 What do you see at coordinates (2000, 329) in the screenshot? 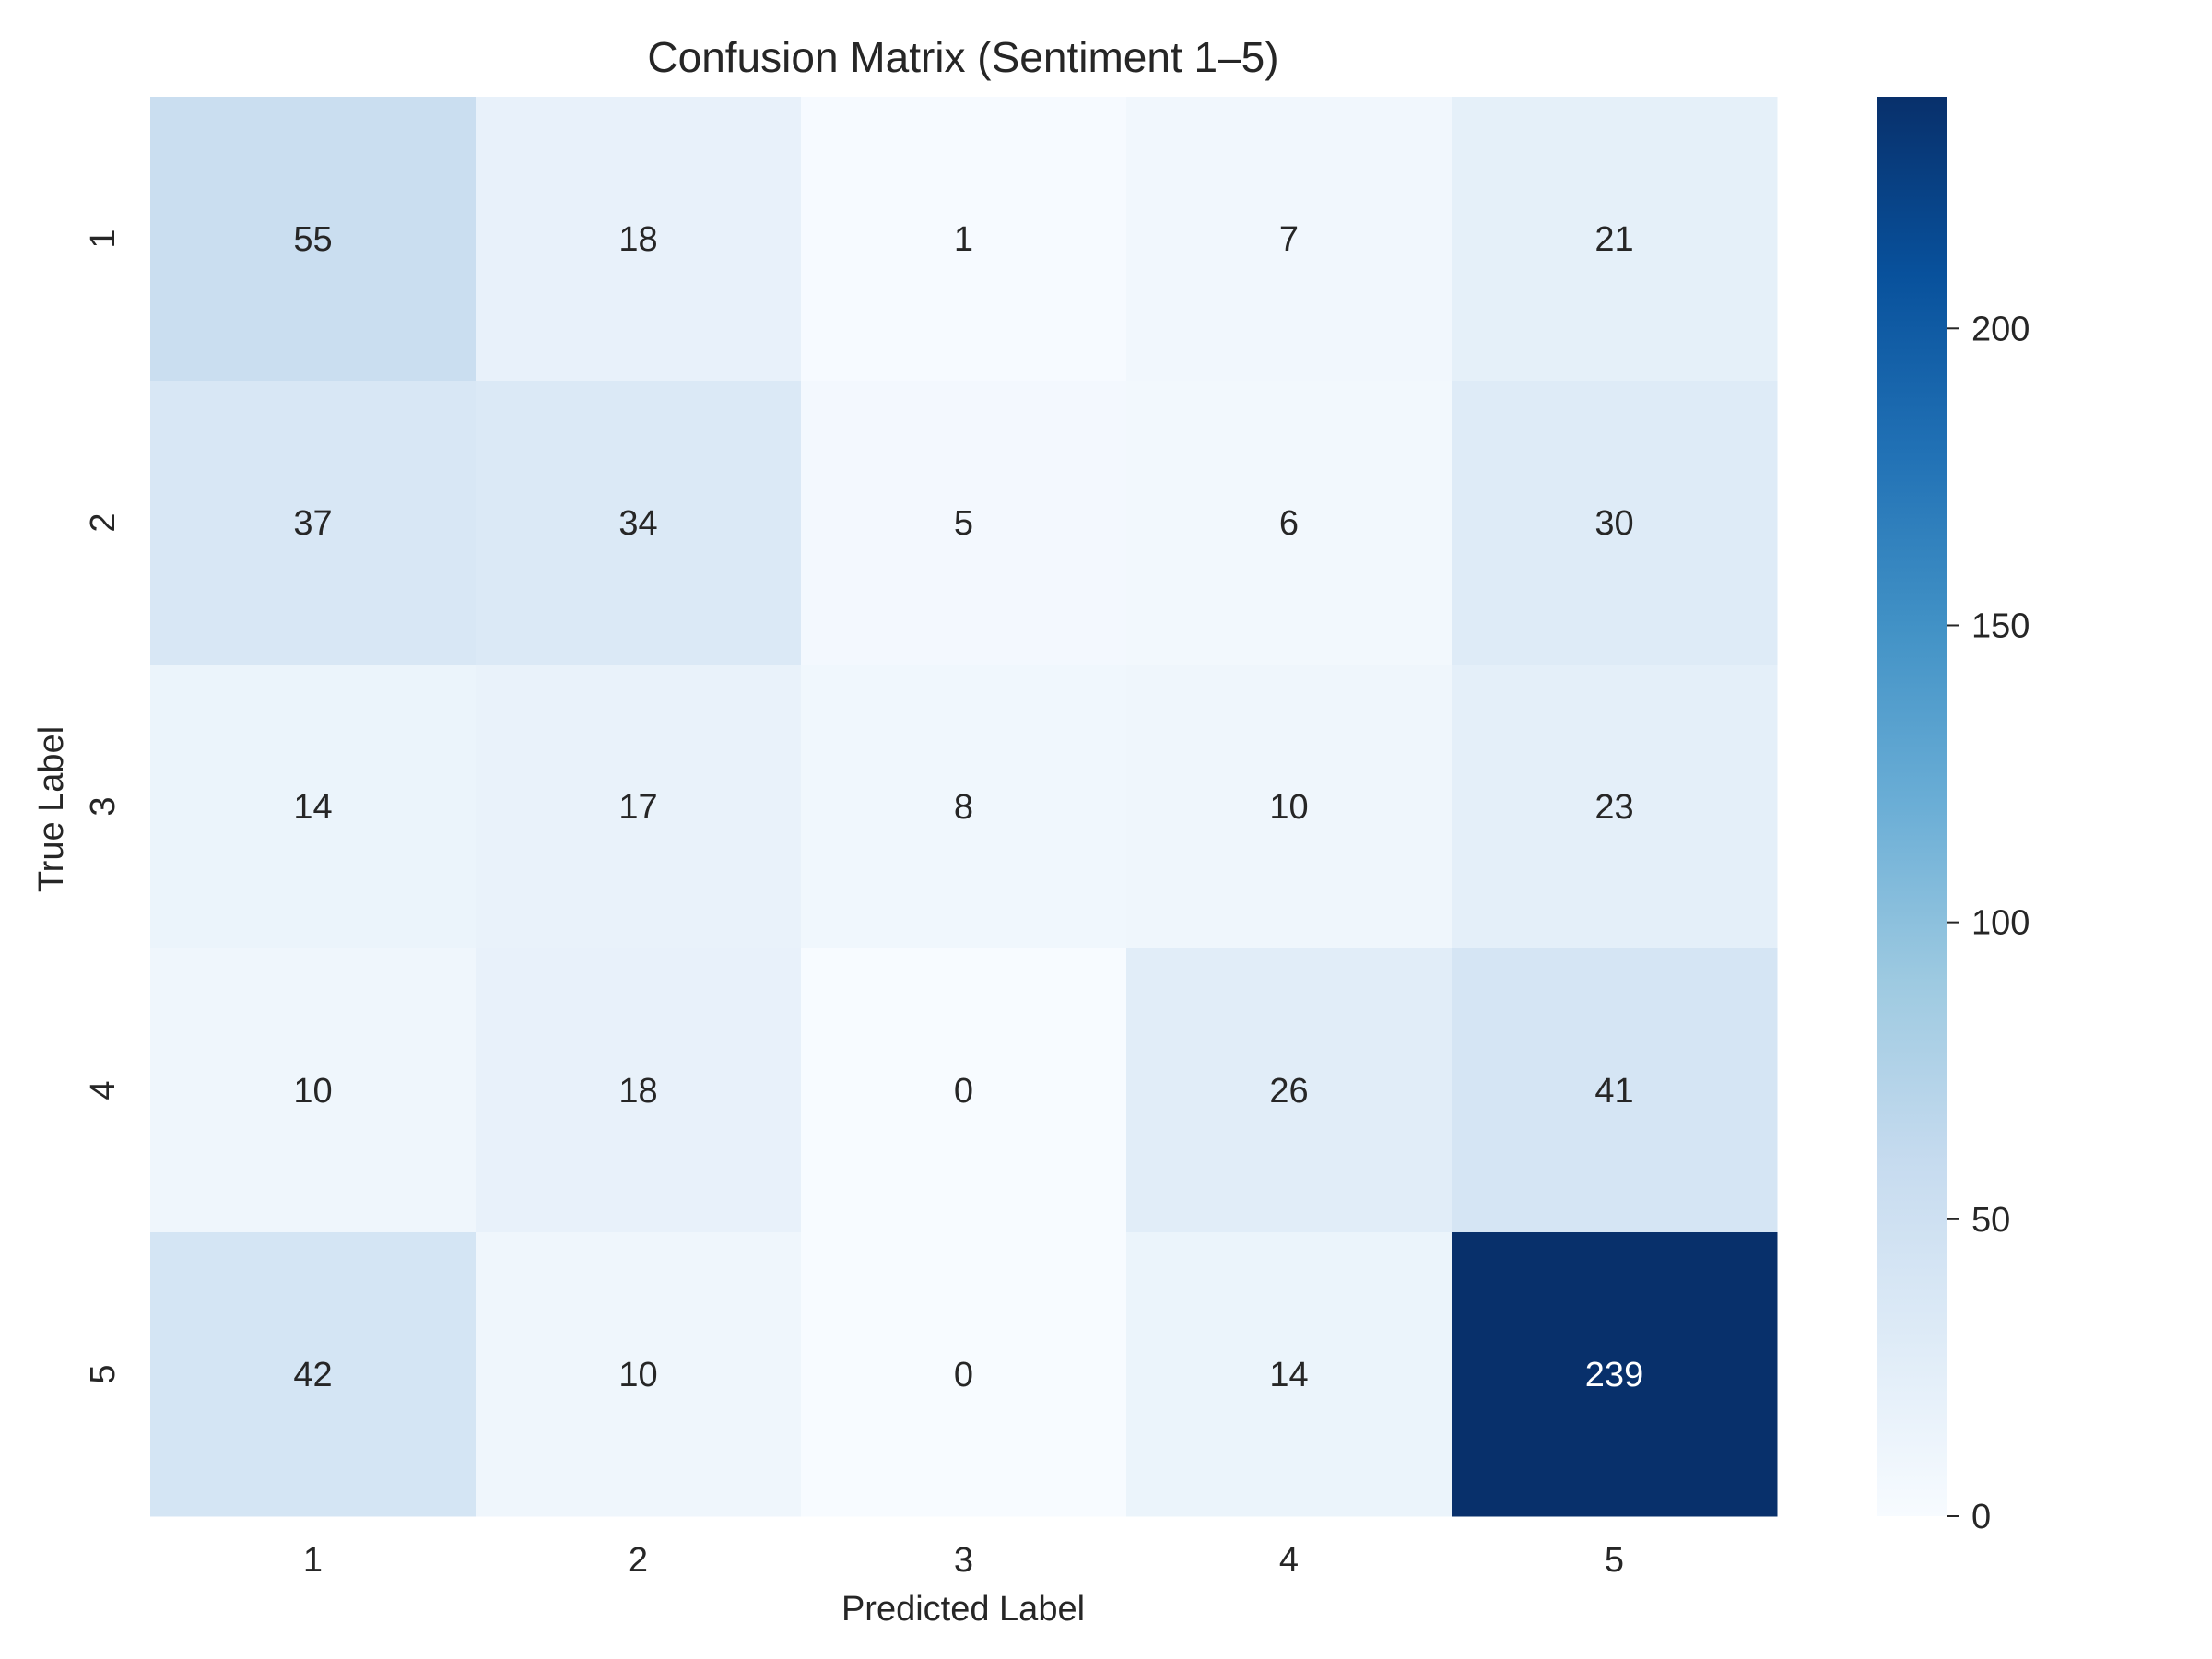
I see `colorbar-tick-label: 200` at bounding box center [2000, 329].